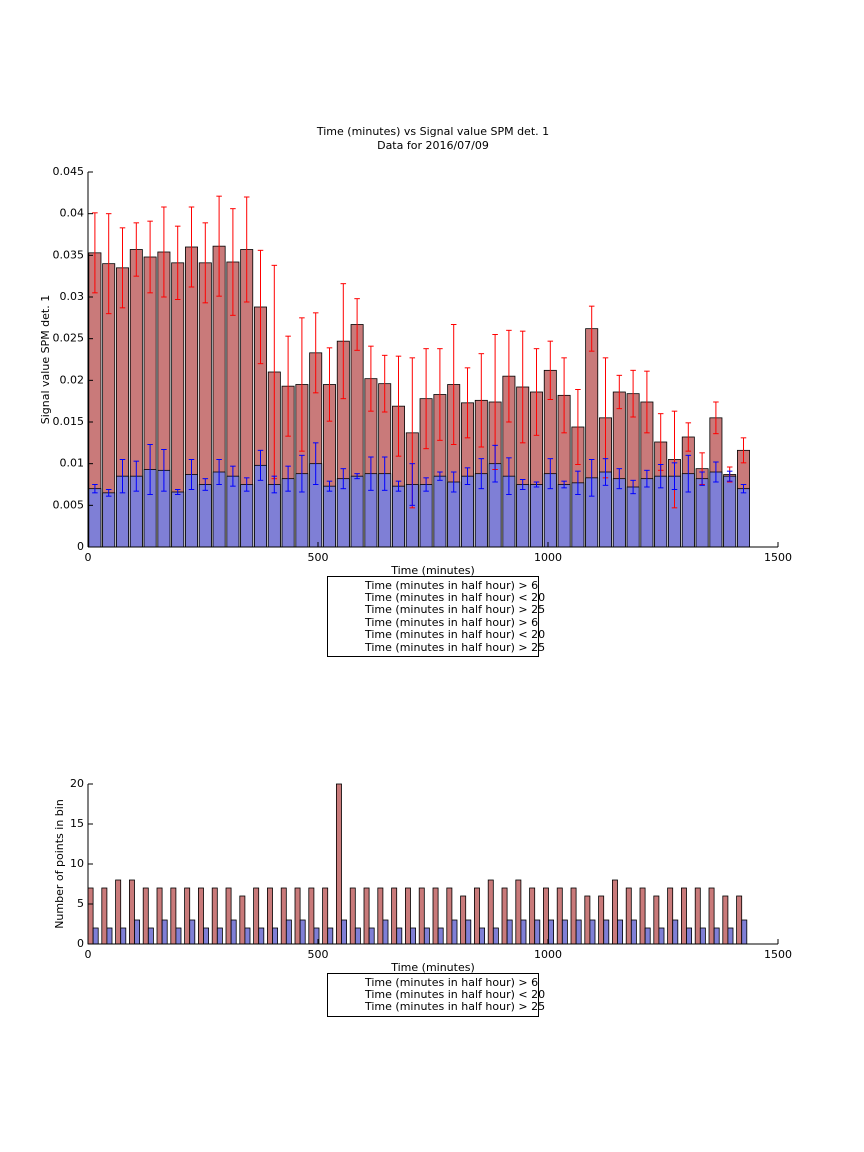 The width and height of the screenshot is (864, 1152). What do you see at coordinates (433, 145) in the screenshot?
I see `chart-subtitle: Data for 2016/07/09` at bounding box center [433, 145].